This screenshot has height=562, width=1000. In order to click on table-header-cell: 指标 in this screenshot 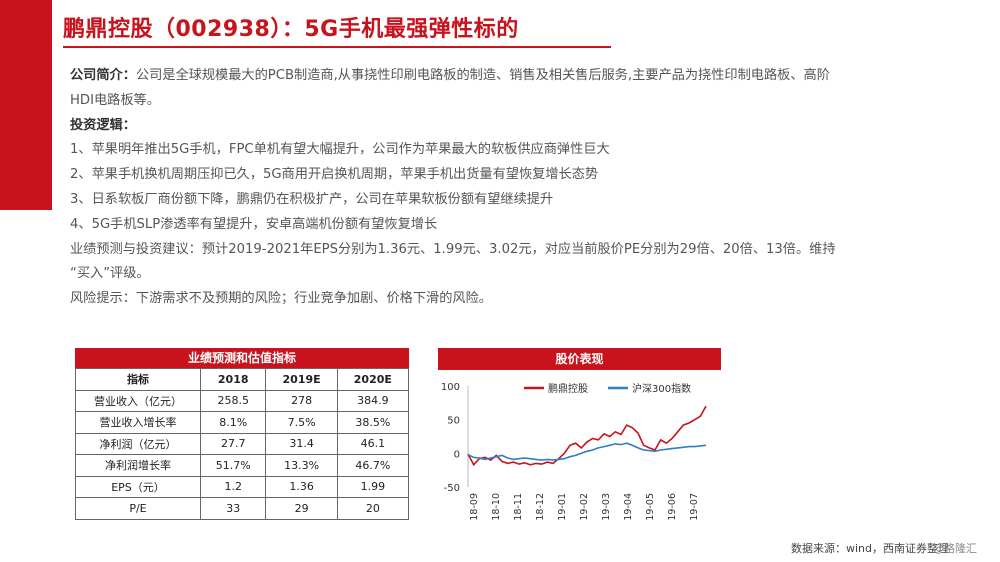, I will do `click(138, 379)`.